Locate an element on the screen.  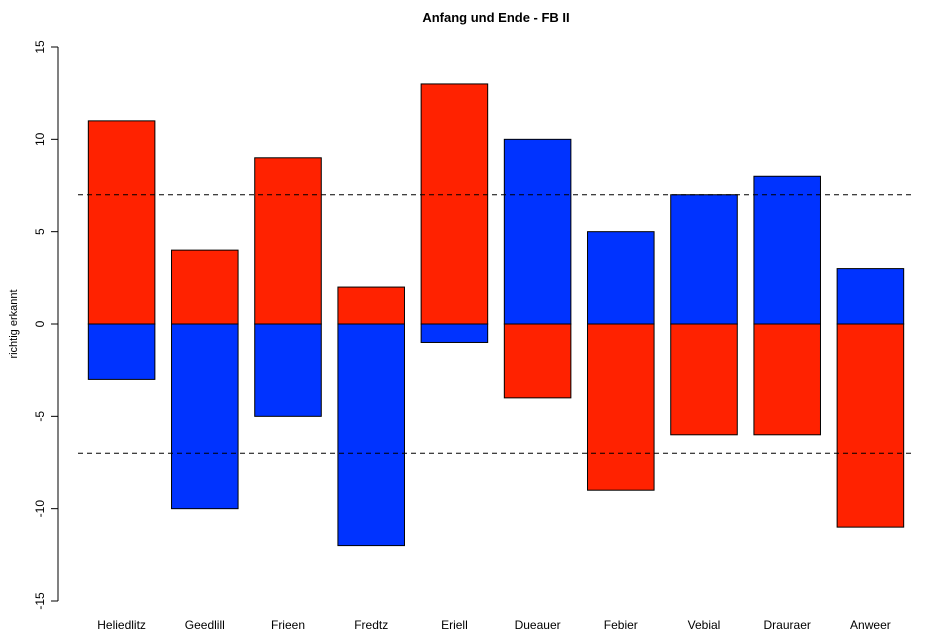
x-tick-label: Fredtz is located at coordinates (371, 625).